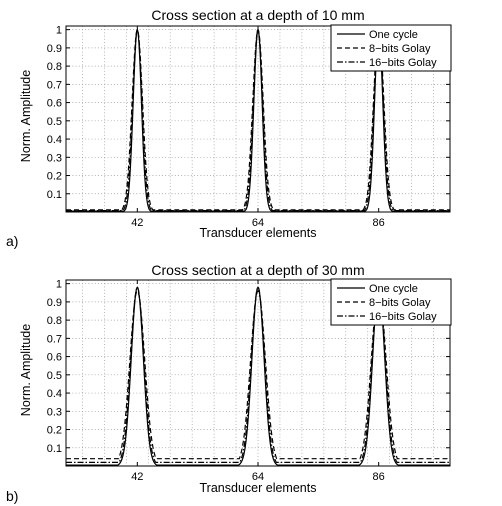  I want to click on chart-title: Cross section at a depth of 10 mm, so click(257, 15).